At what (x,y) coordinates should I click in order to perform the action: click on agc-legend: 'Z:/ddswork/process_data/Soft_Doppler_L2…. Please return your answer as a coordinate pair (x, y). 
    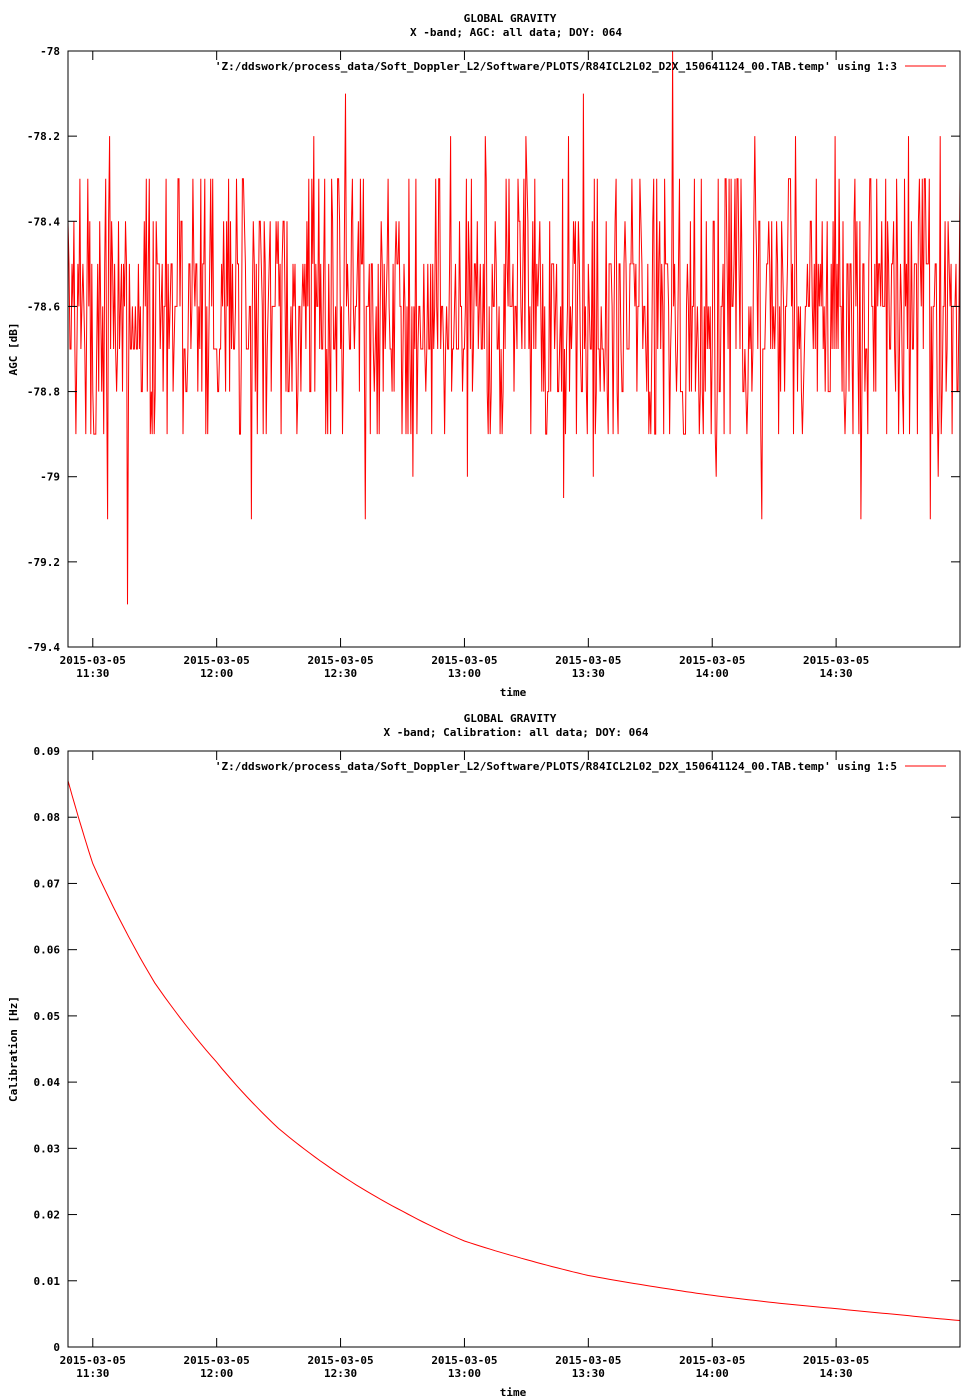
    Looking at the image, I should click on (580, 66).